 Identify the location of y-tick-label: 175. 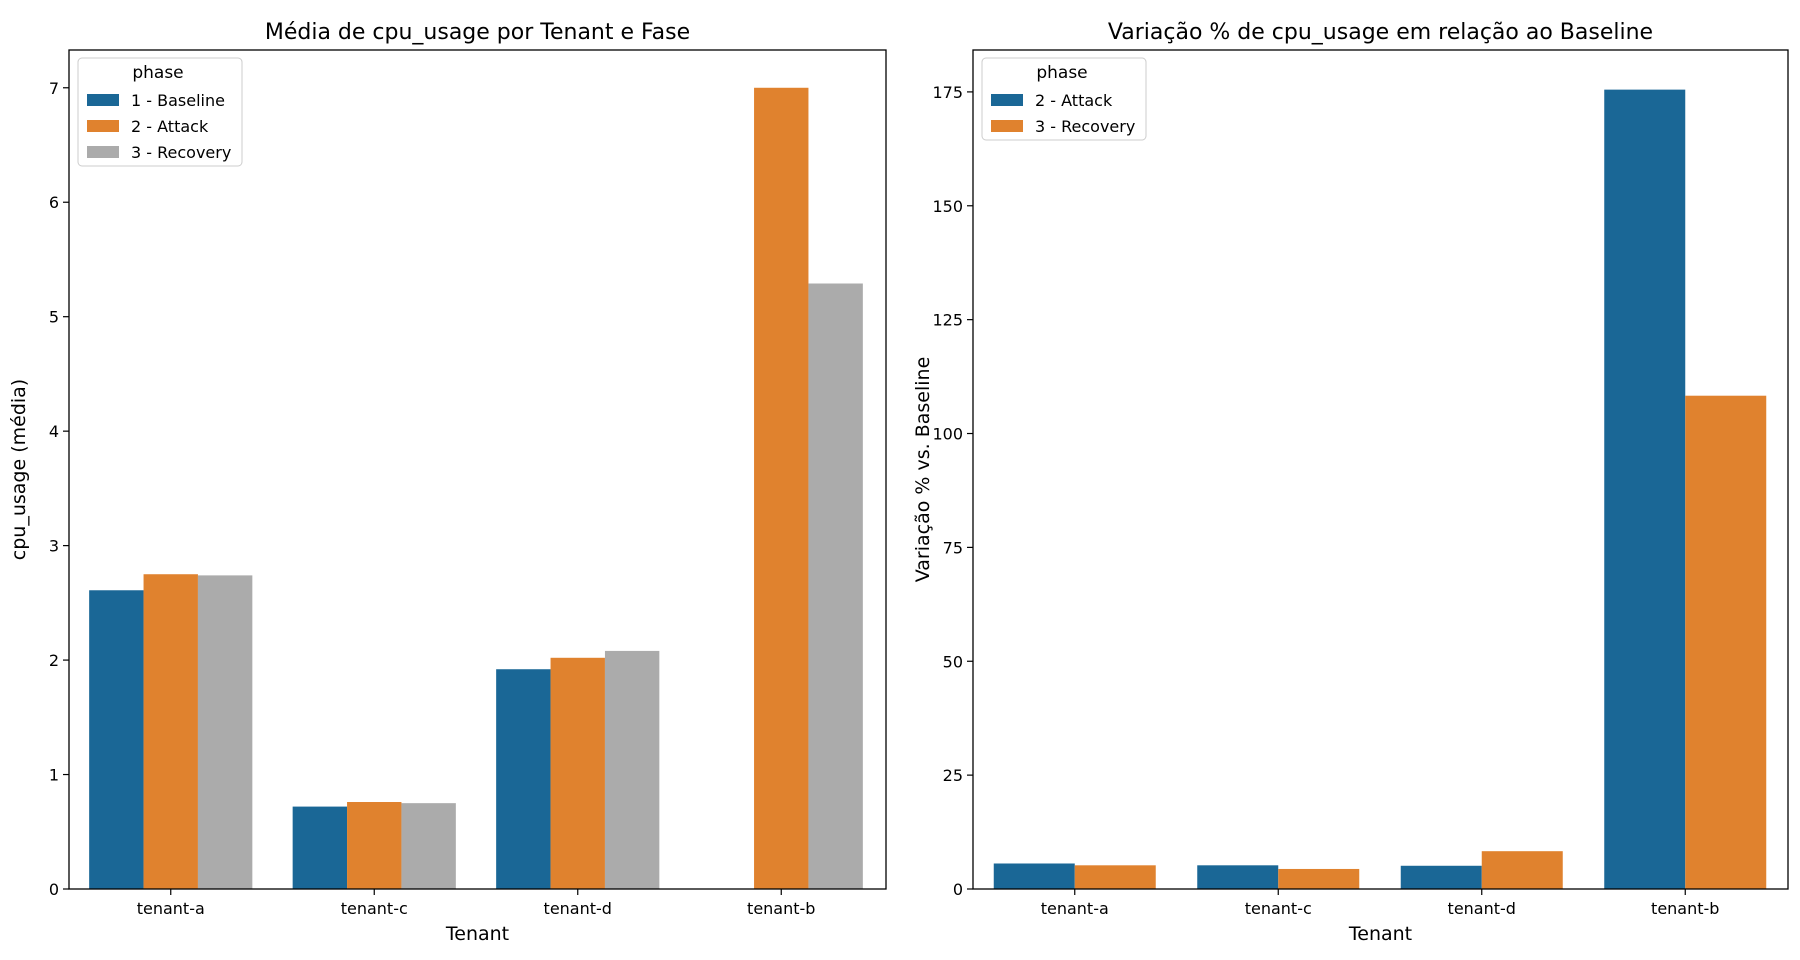
(947, 92).